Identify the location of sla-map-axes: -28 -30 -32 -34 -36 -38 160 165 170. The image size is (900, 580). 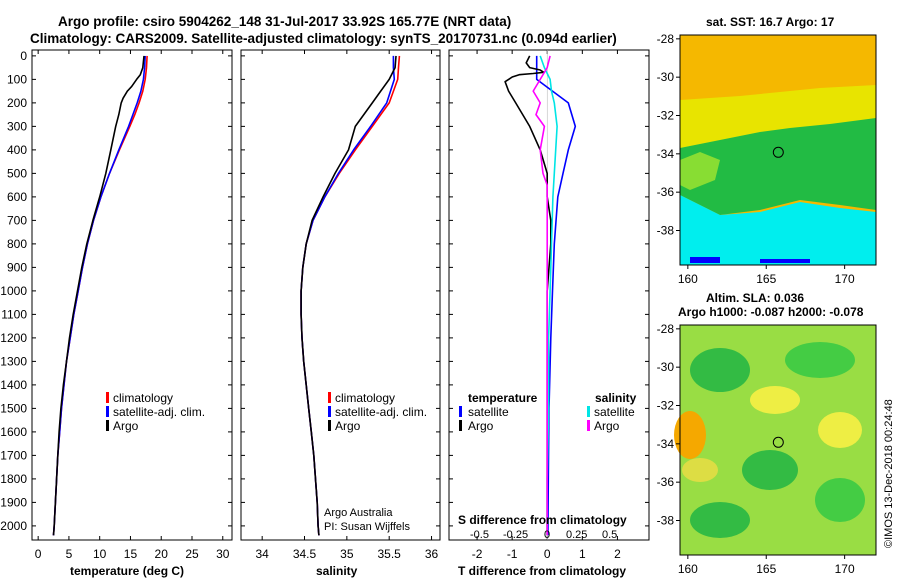
(756, 449).